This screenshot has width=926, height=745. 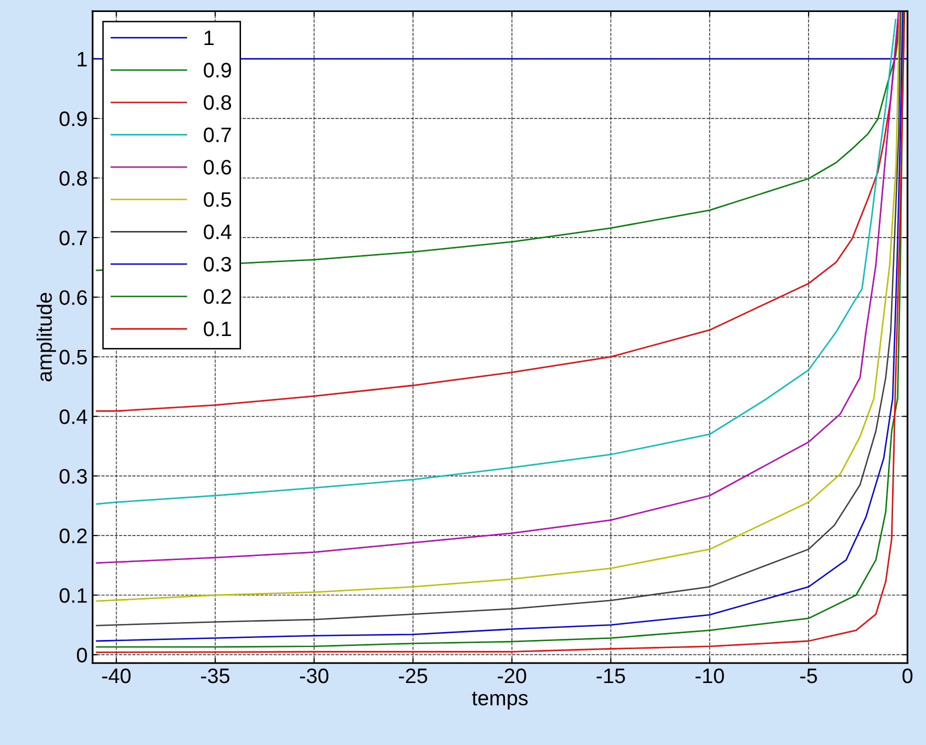 I want to click on x-tick-label: -10, so click(x=710, y=676).